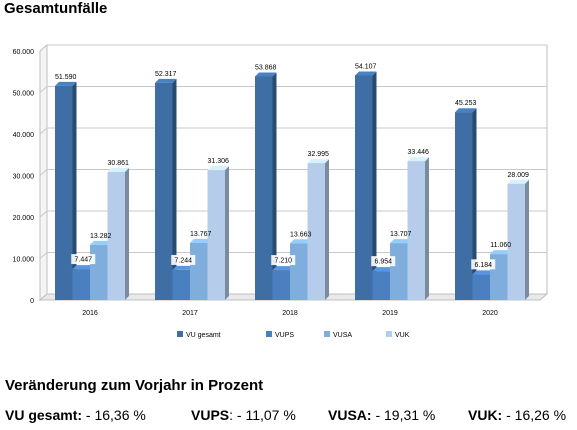  I want to click on data-label: 7.244, so click(183, 260).